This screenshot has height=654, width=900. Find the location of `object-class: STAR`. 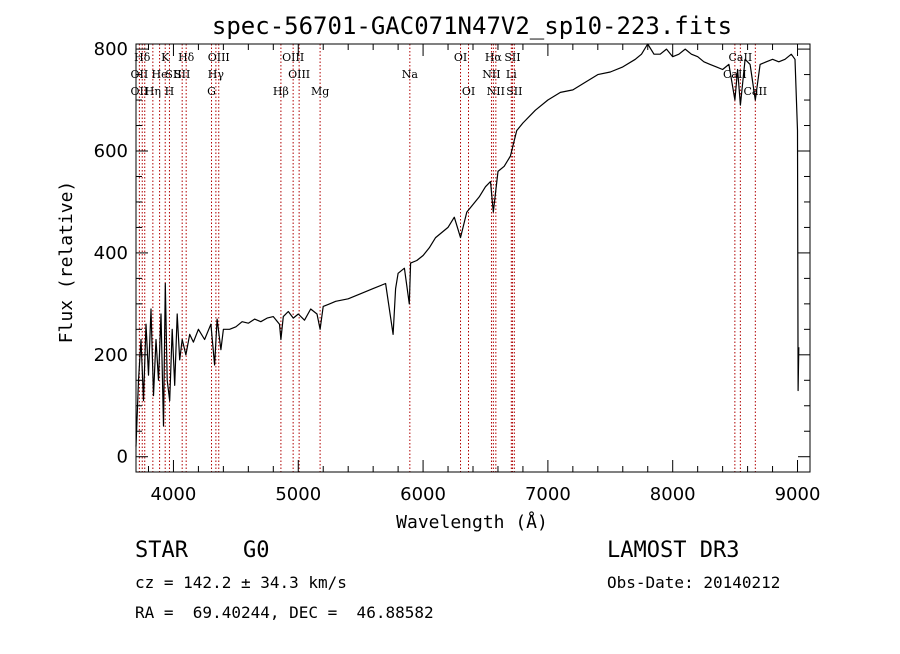

object-class: STAR is located at coordinates (161, 550).